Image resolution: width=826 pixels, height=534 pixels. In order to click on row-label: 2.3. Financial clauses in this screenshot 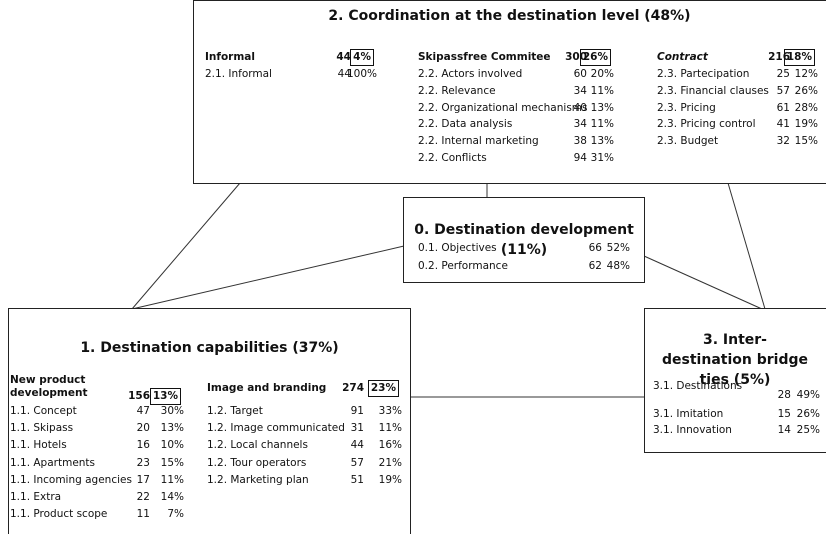, I will do `click(713, 90)`.